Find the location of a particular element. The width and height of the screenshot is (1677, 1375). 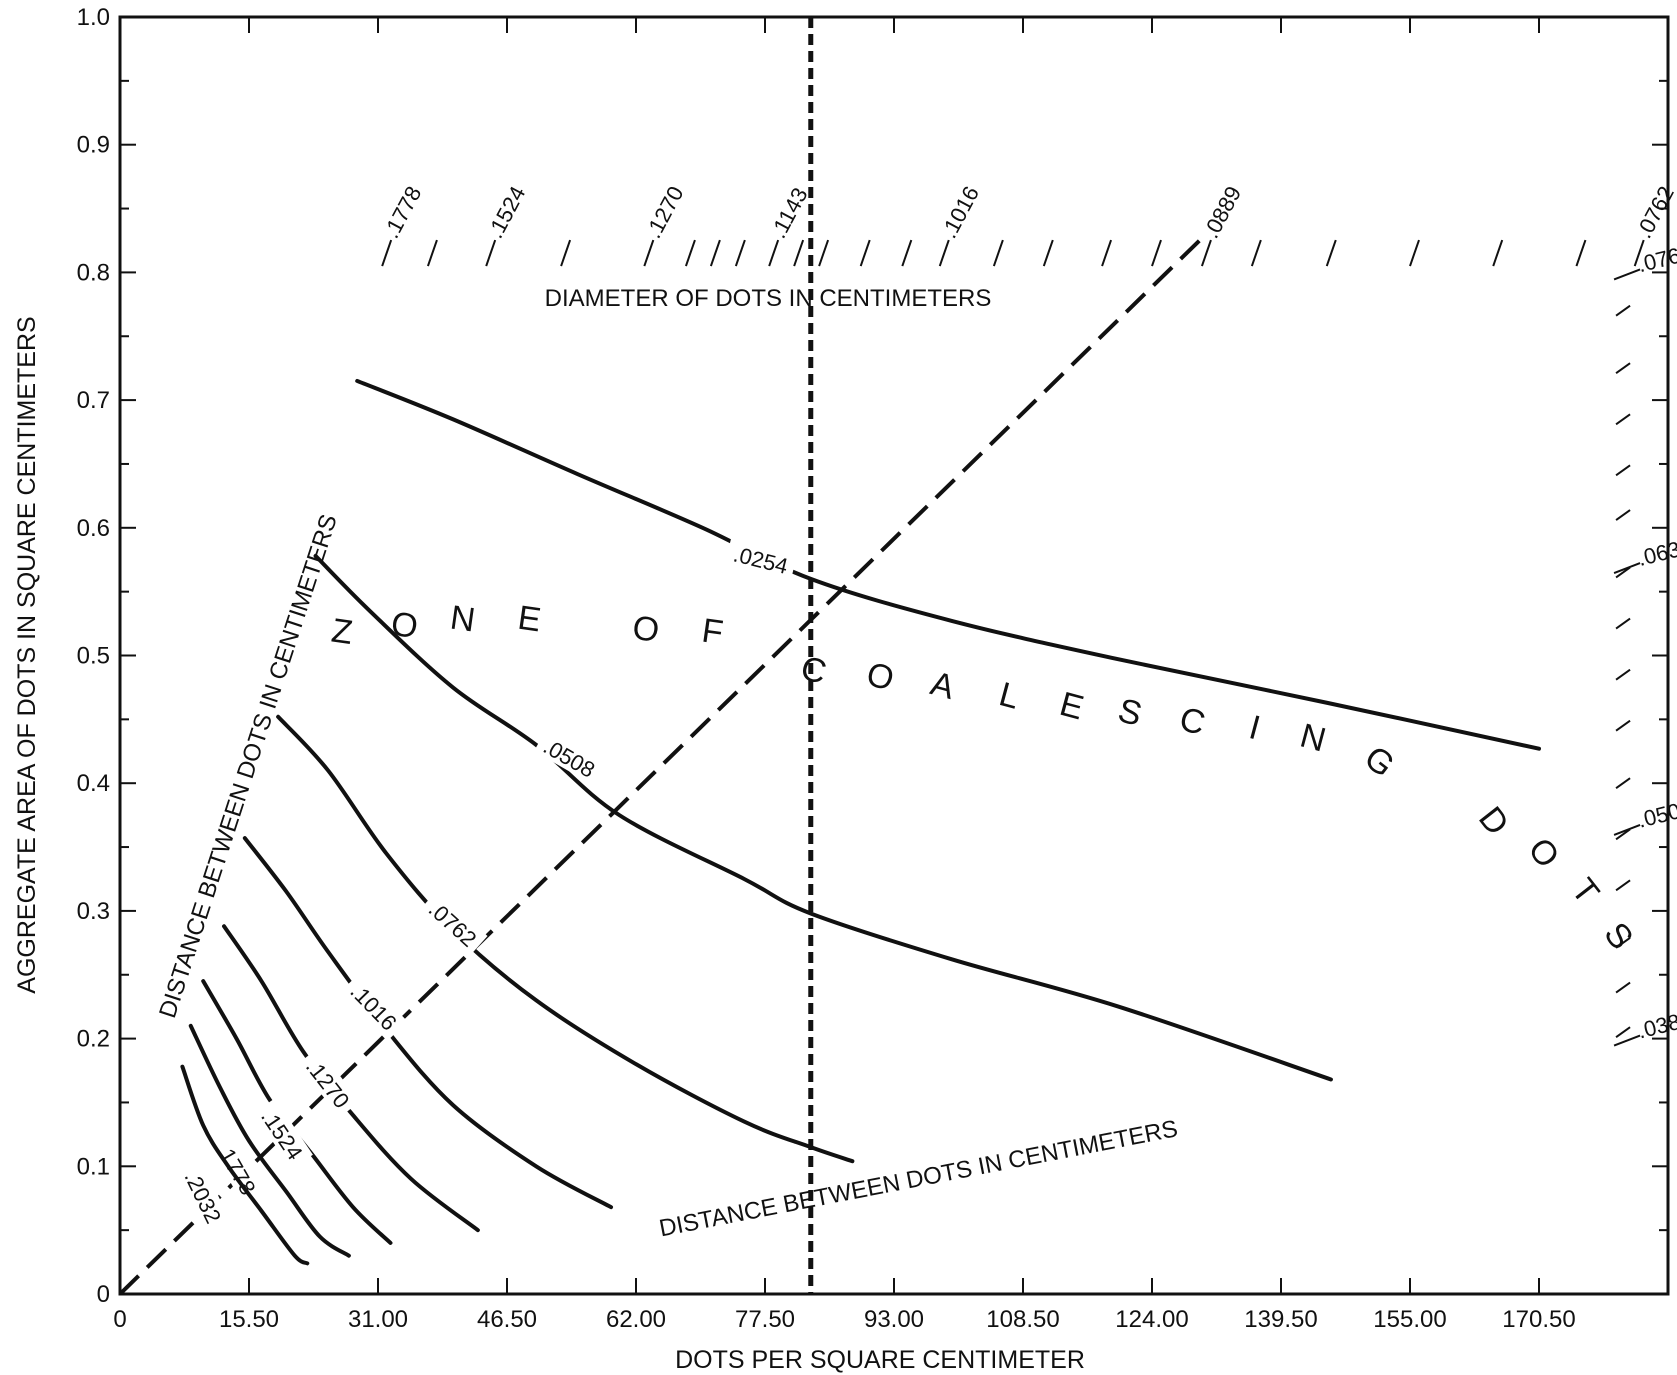

diameter-label: .1778 is located at coordinates (403, 212).